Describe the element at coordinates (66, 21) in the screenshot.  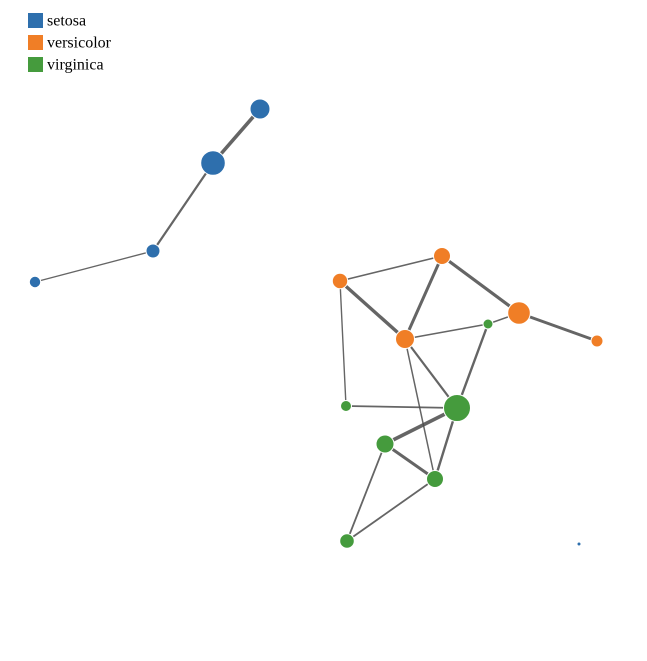
I see `legend-label-setosa: setosa` at that location.